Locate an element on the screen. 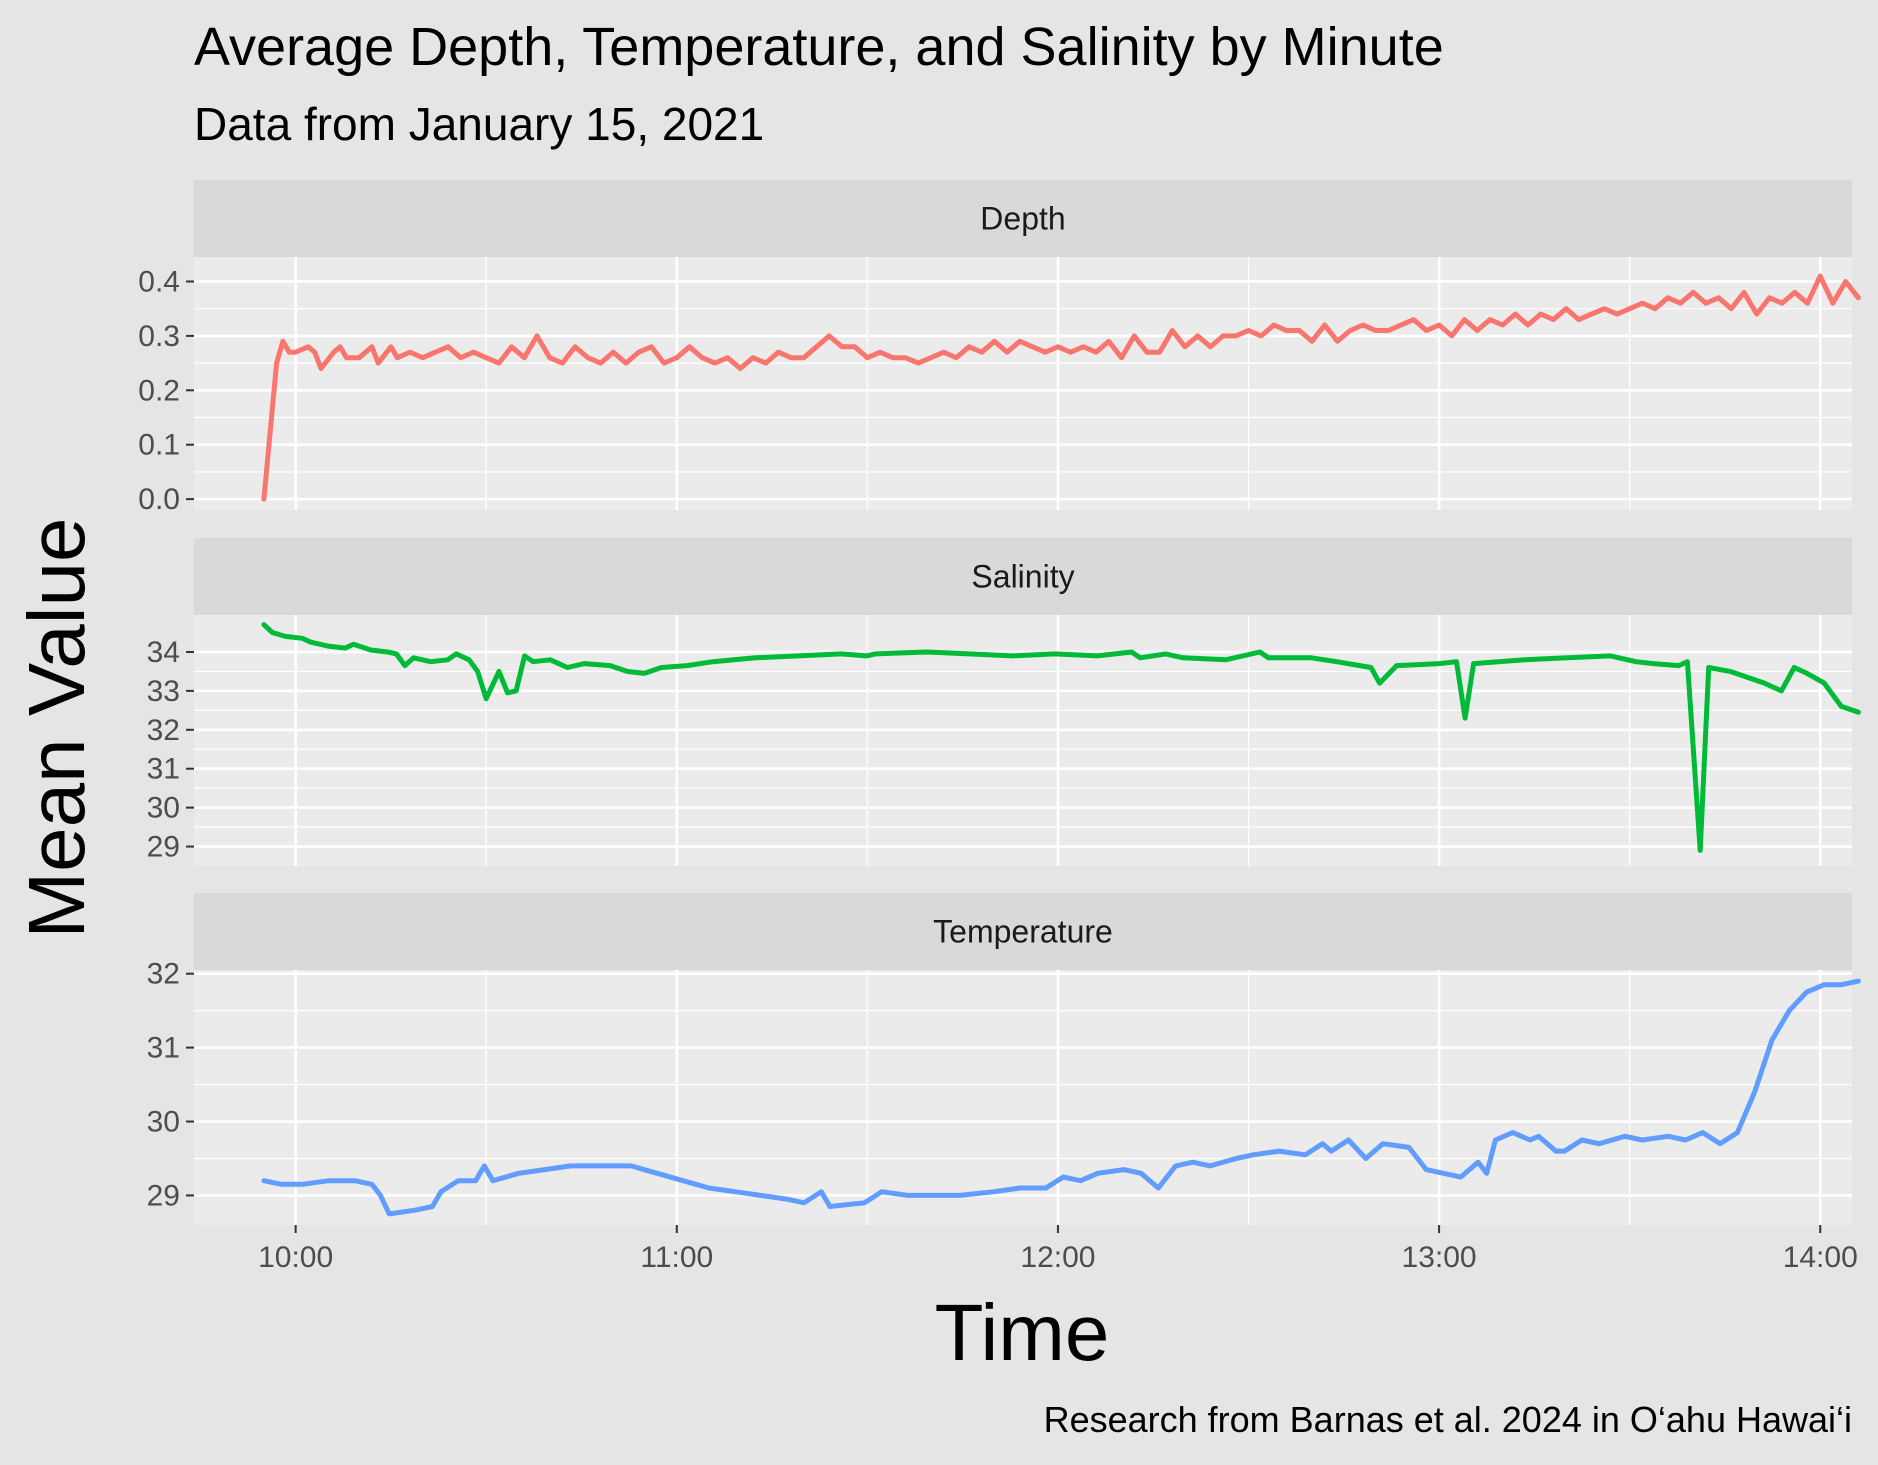 The width and height of the screenshot is (1878, 1465). y-tick-label: 0.2 is located at coordinates (159, 390).